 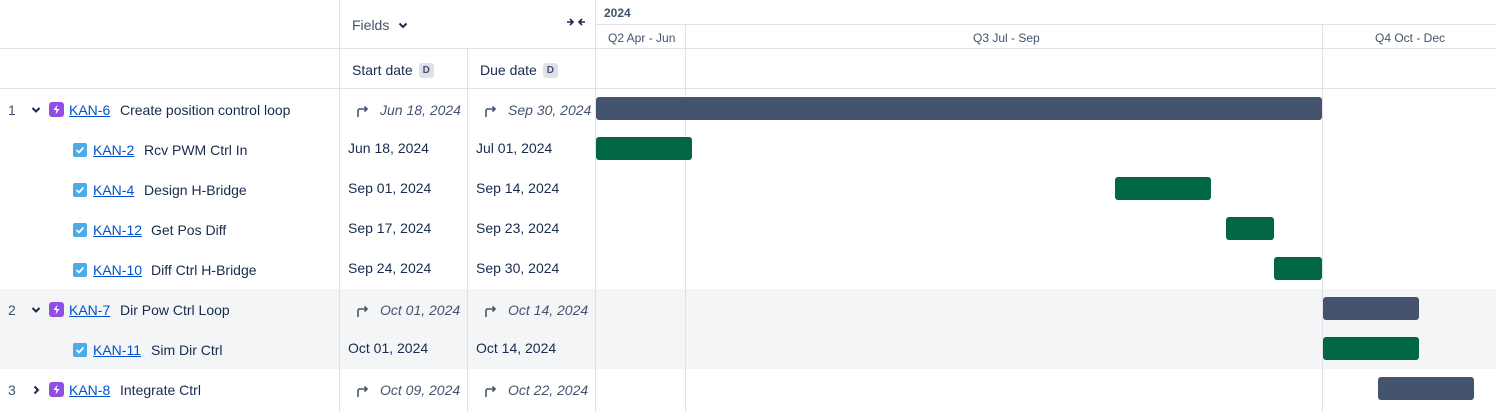 I want to click on issue-summary: Create position control loop, so click(x=205, y=110).